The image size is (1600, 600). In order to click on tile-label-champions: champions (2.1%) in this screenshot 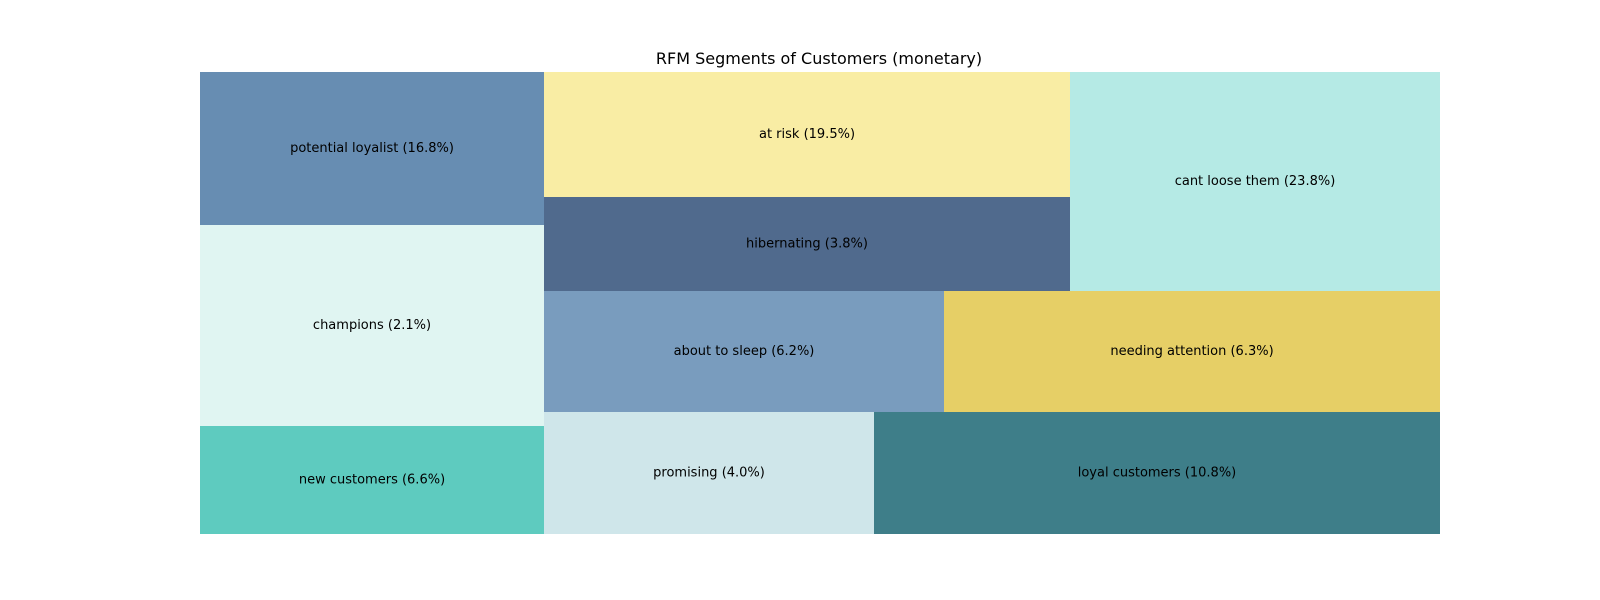, I will do `click(372, 325)`.